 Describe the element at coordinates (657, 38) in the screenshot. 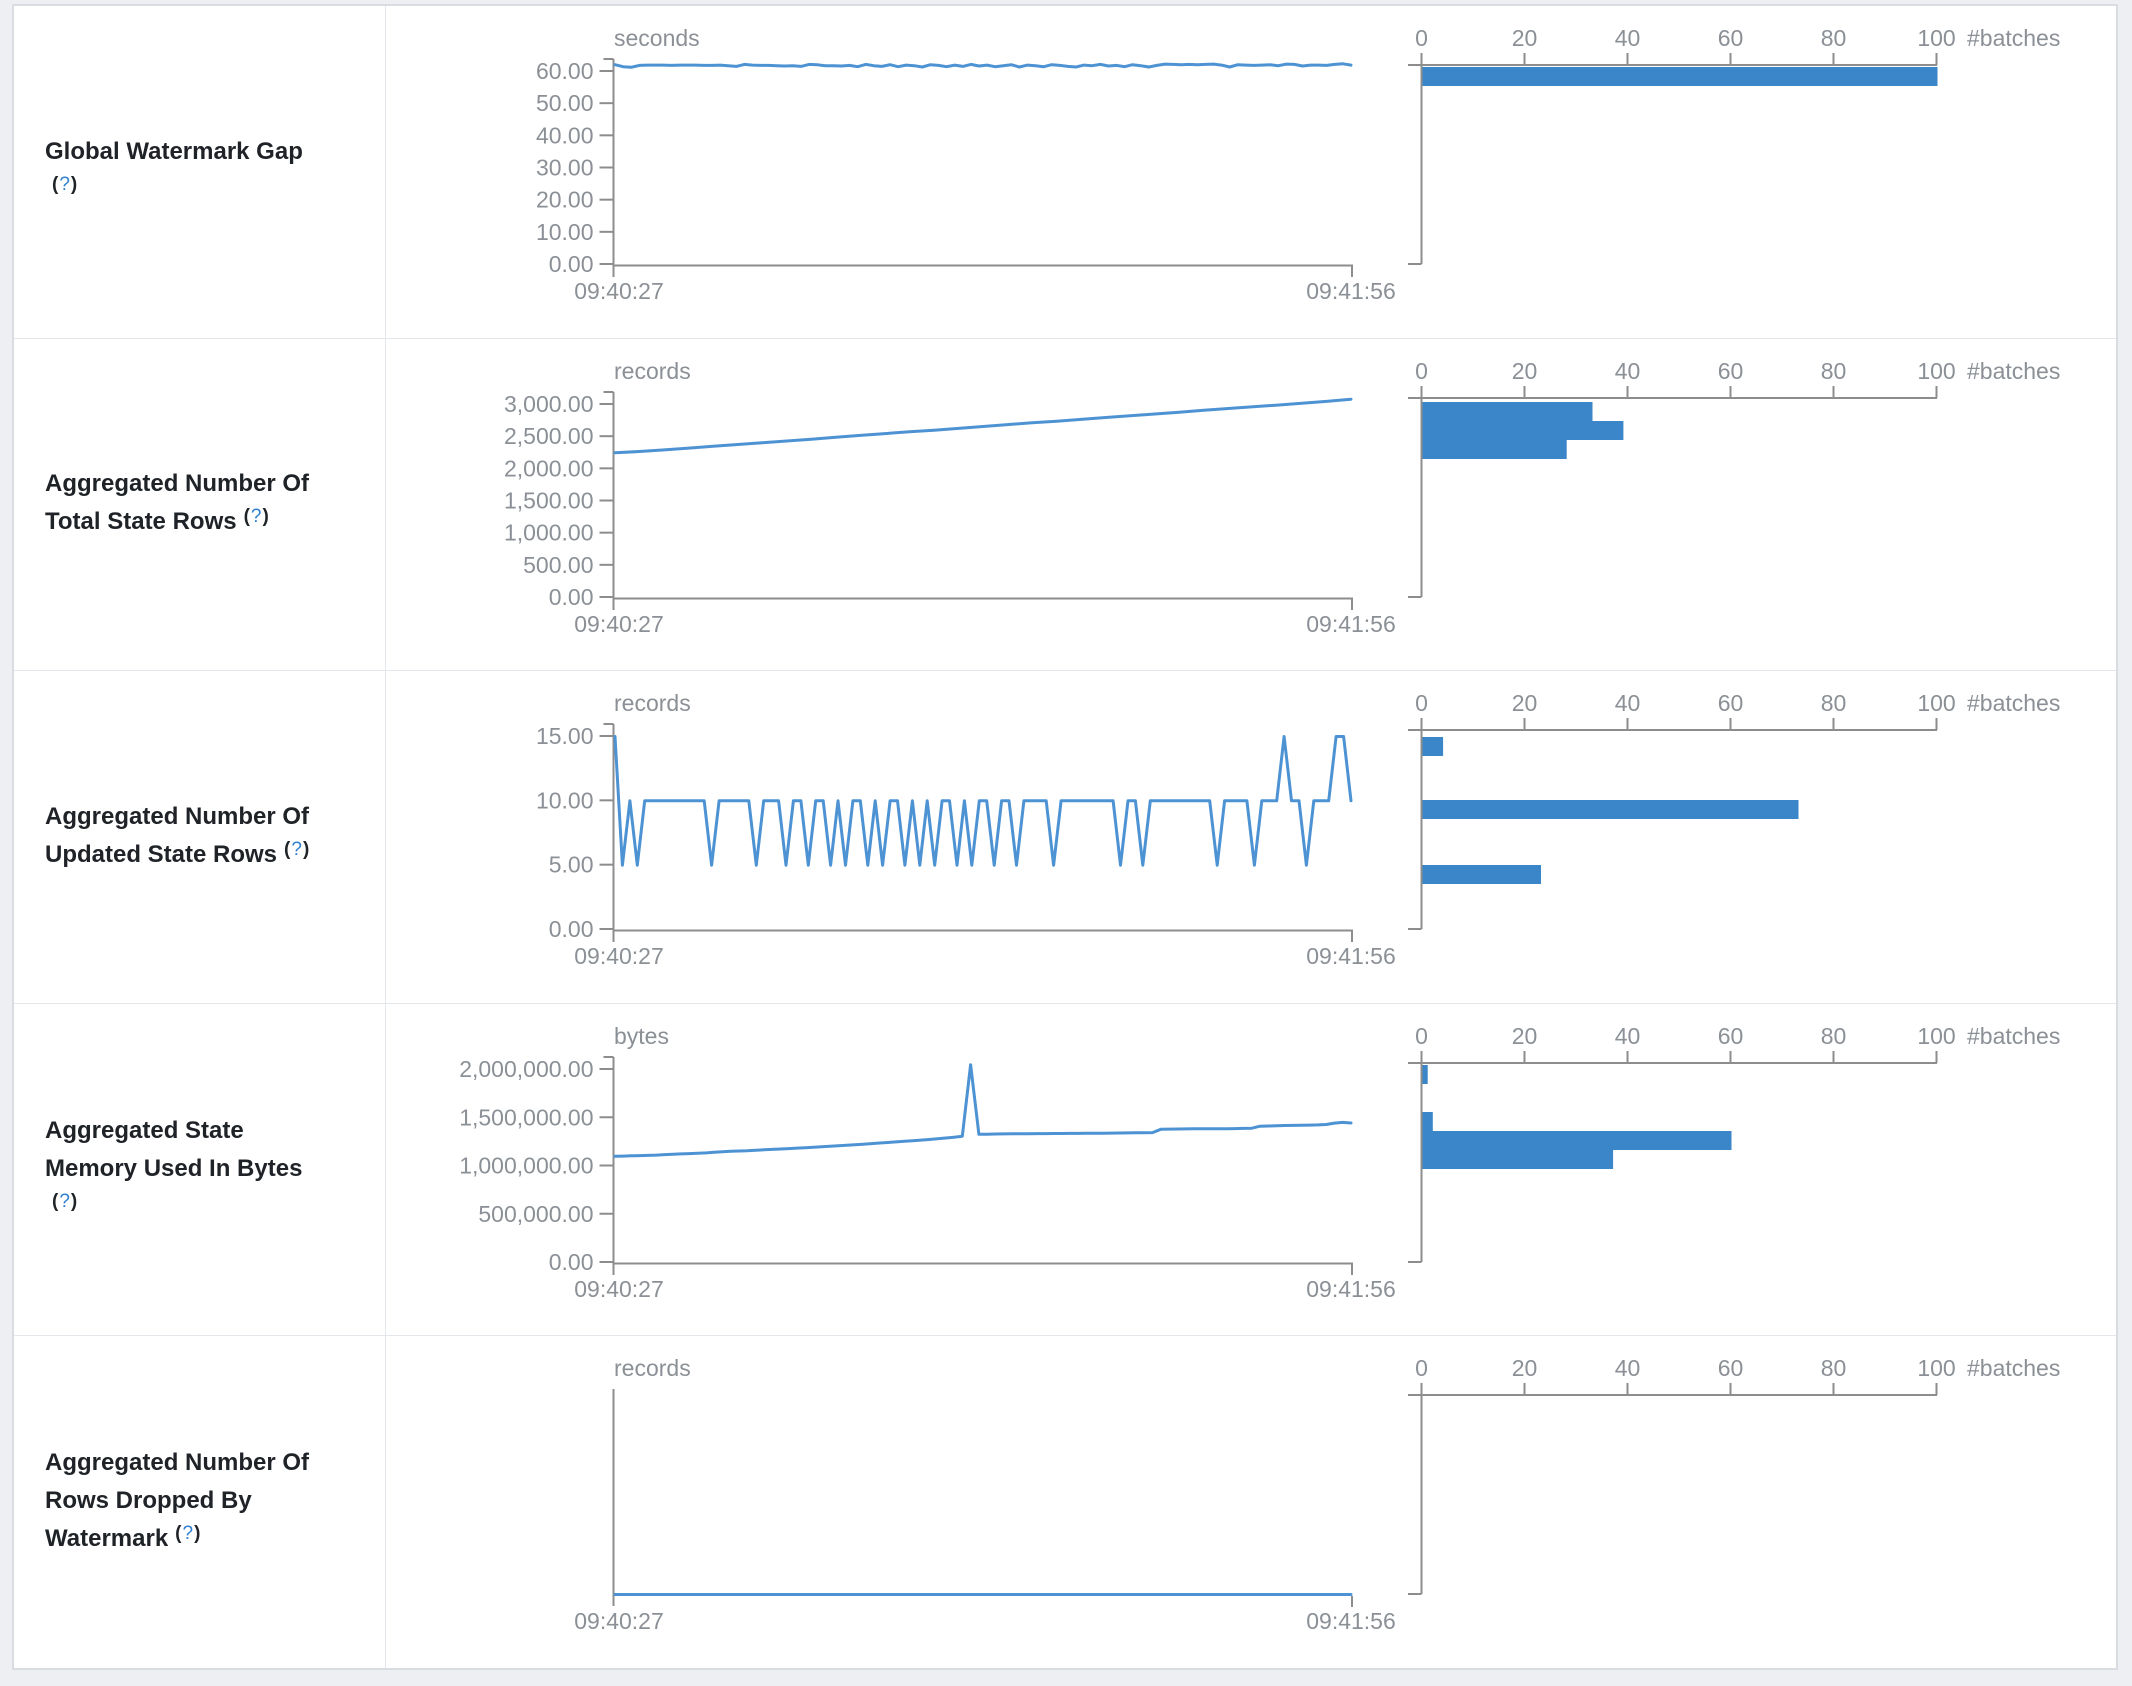

I see `timeline-unit-label: seconds` at that location.